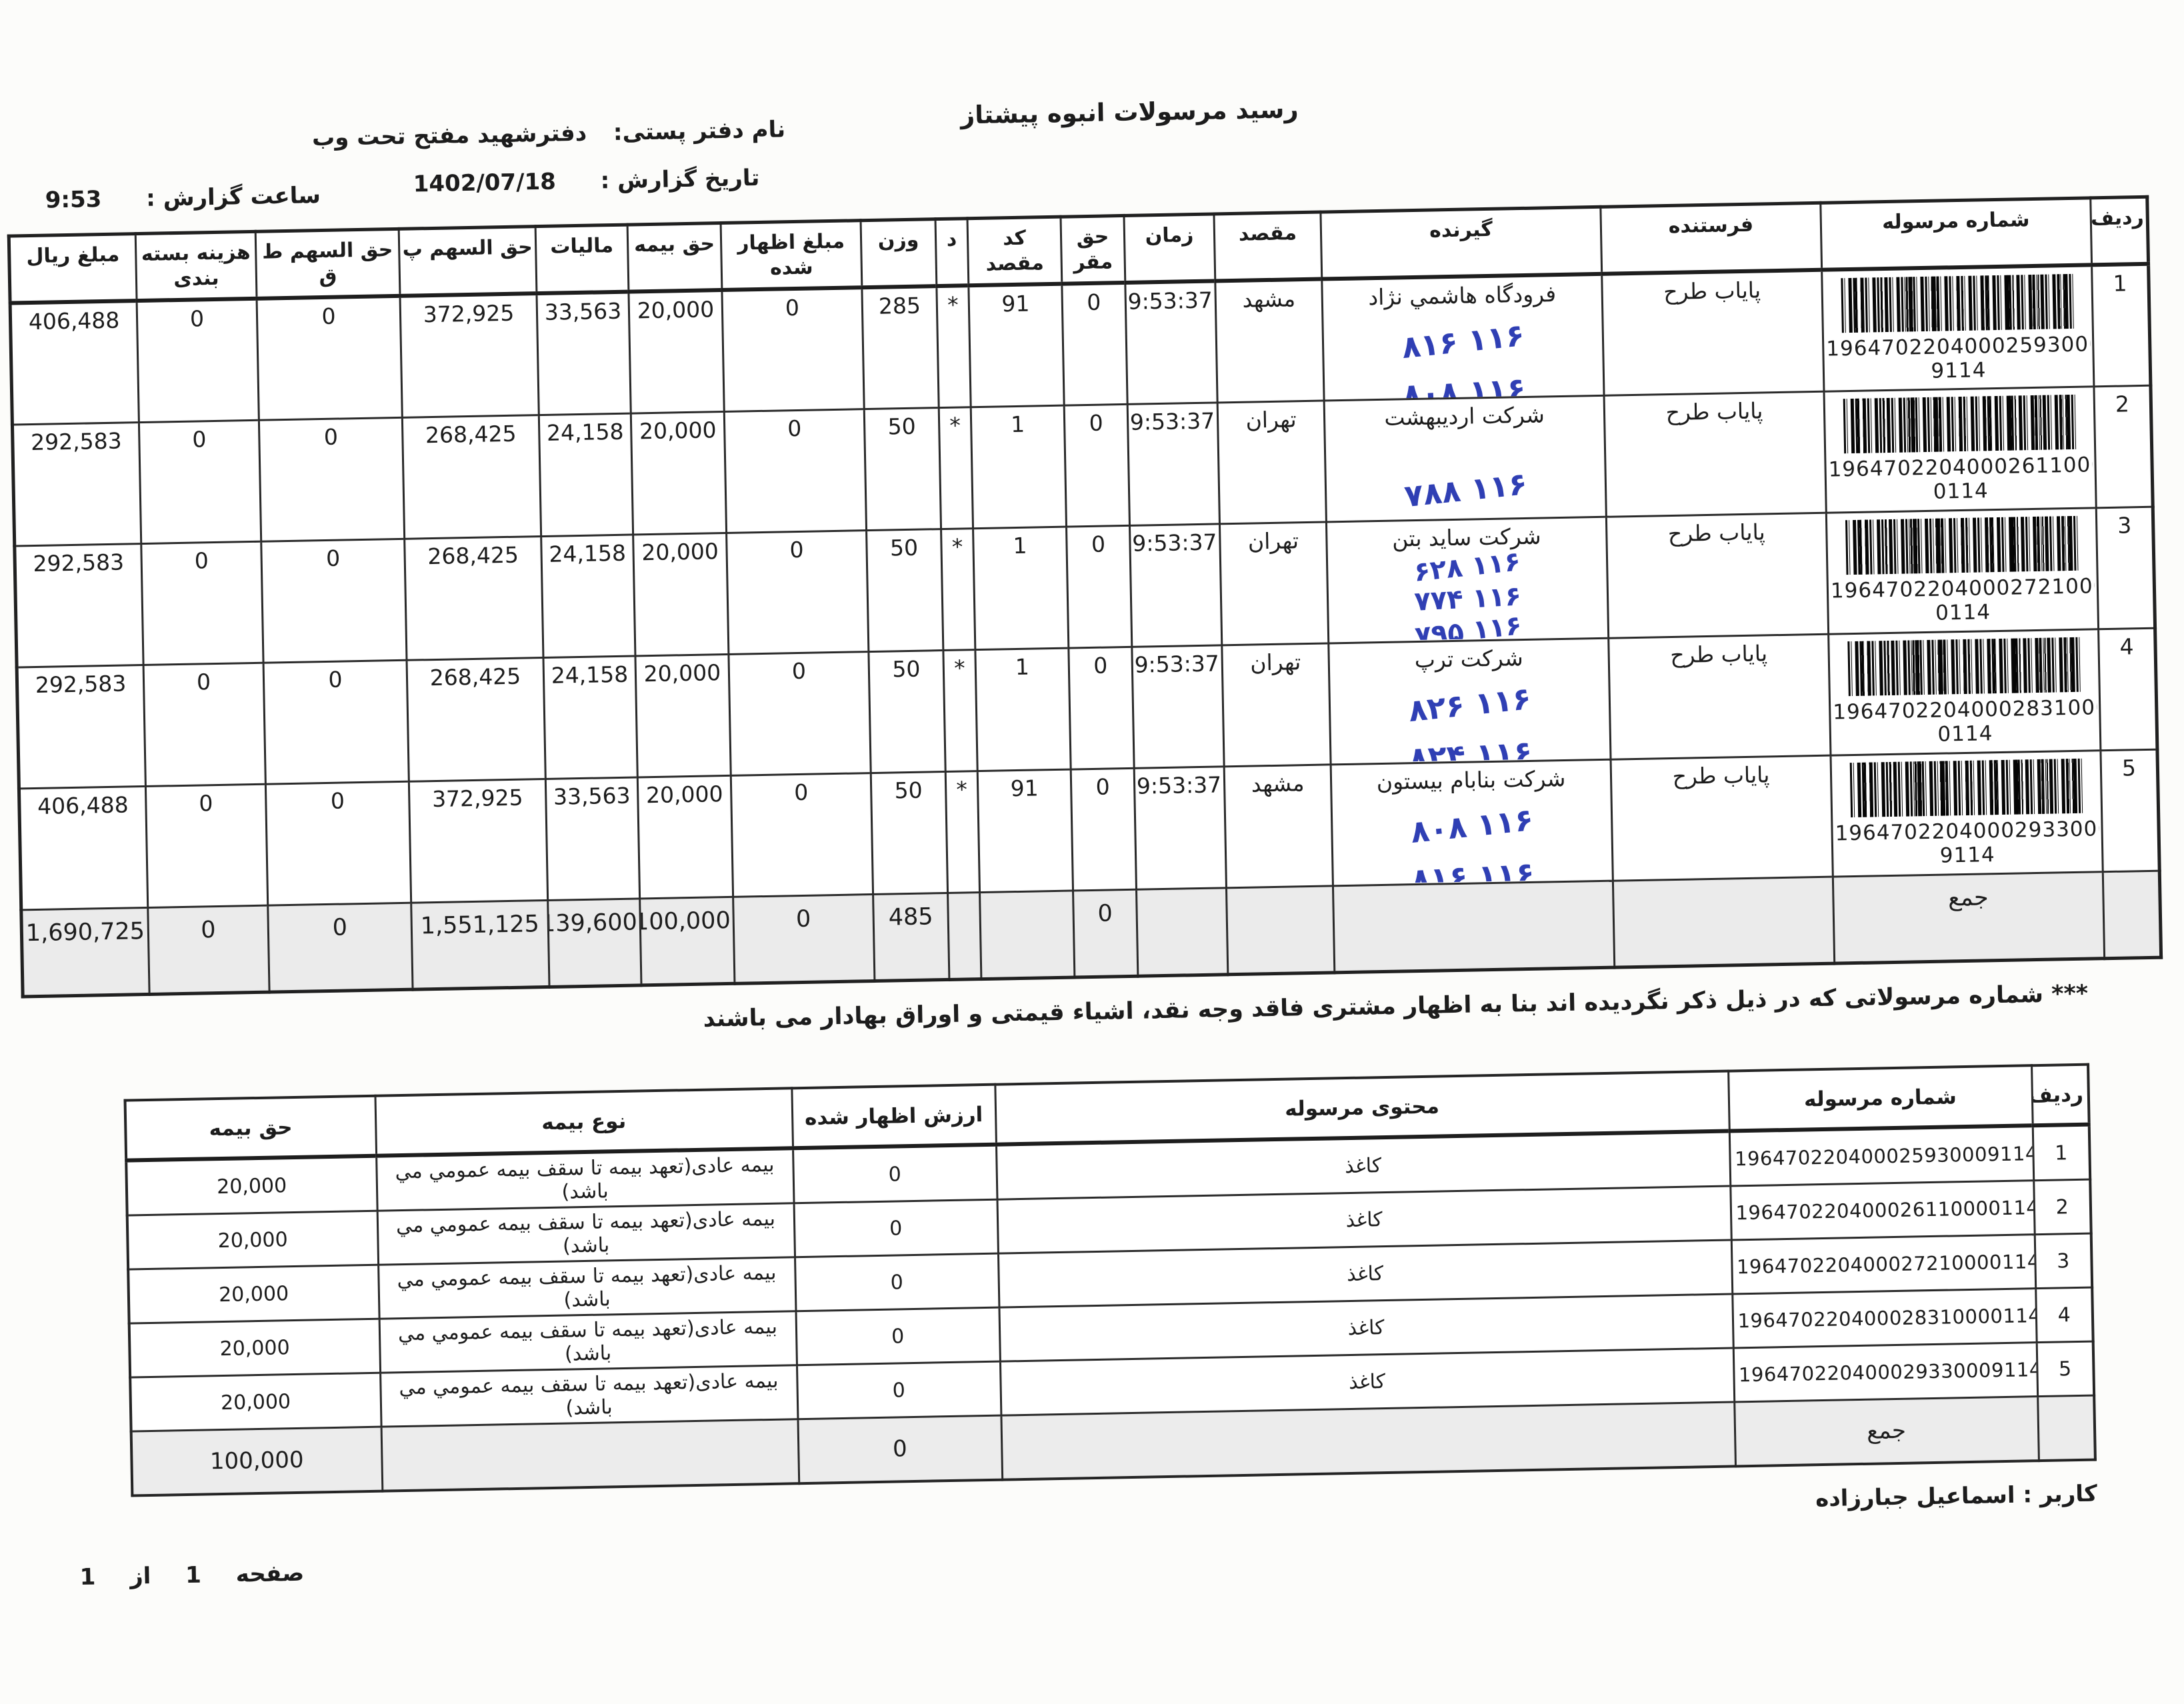  What do you see at coordinates (1958, 357) in the screenshot?
I see `shipment-number: 19647022040002593000 9114` at bounding box center [1958, 357].